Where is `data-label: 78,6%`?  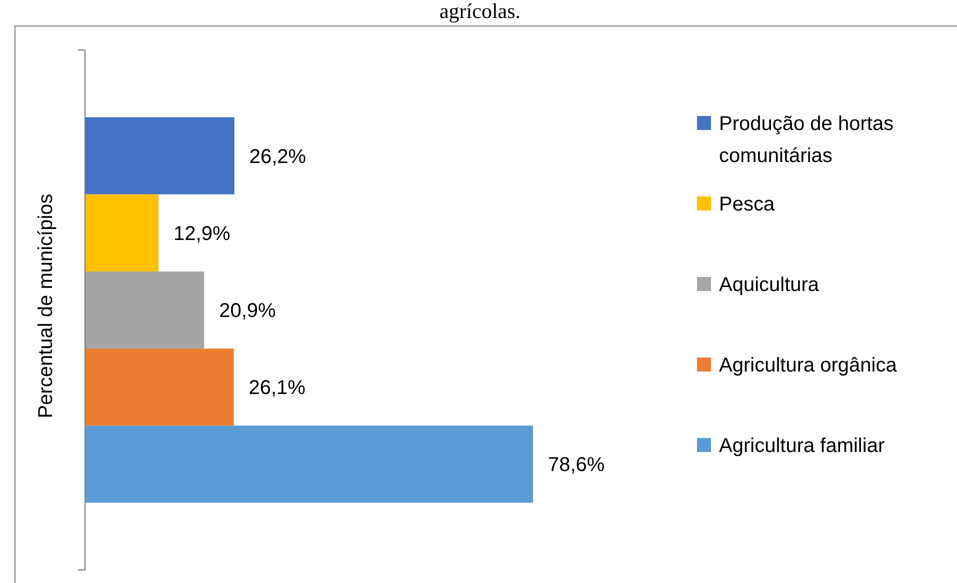 data-label: 78,6% is located at coordinates (576, 465).